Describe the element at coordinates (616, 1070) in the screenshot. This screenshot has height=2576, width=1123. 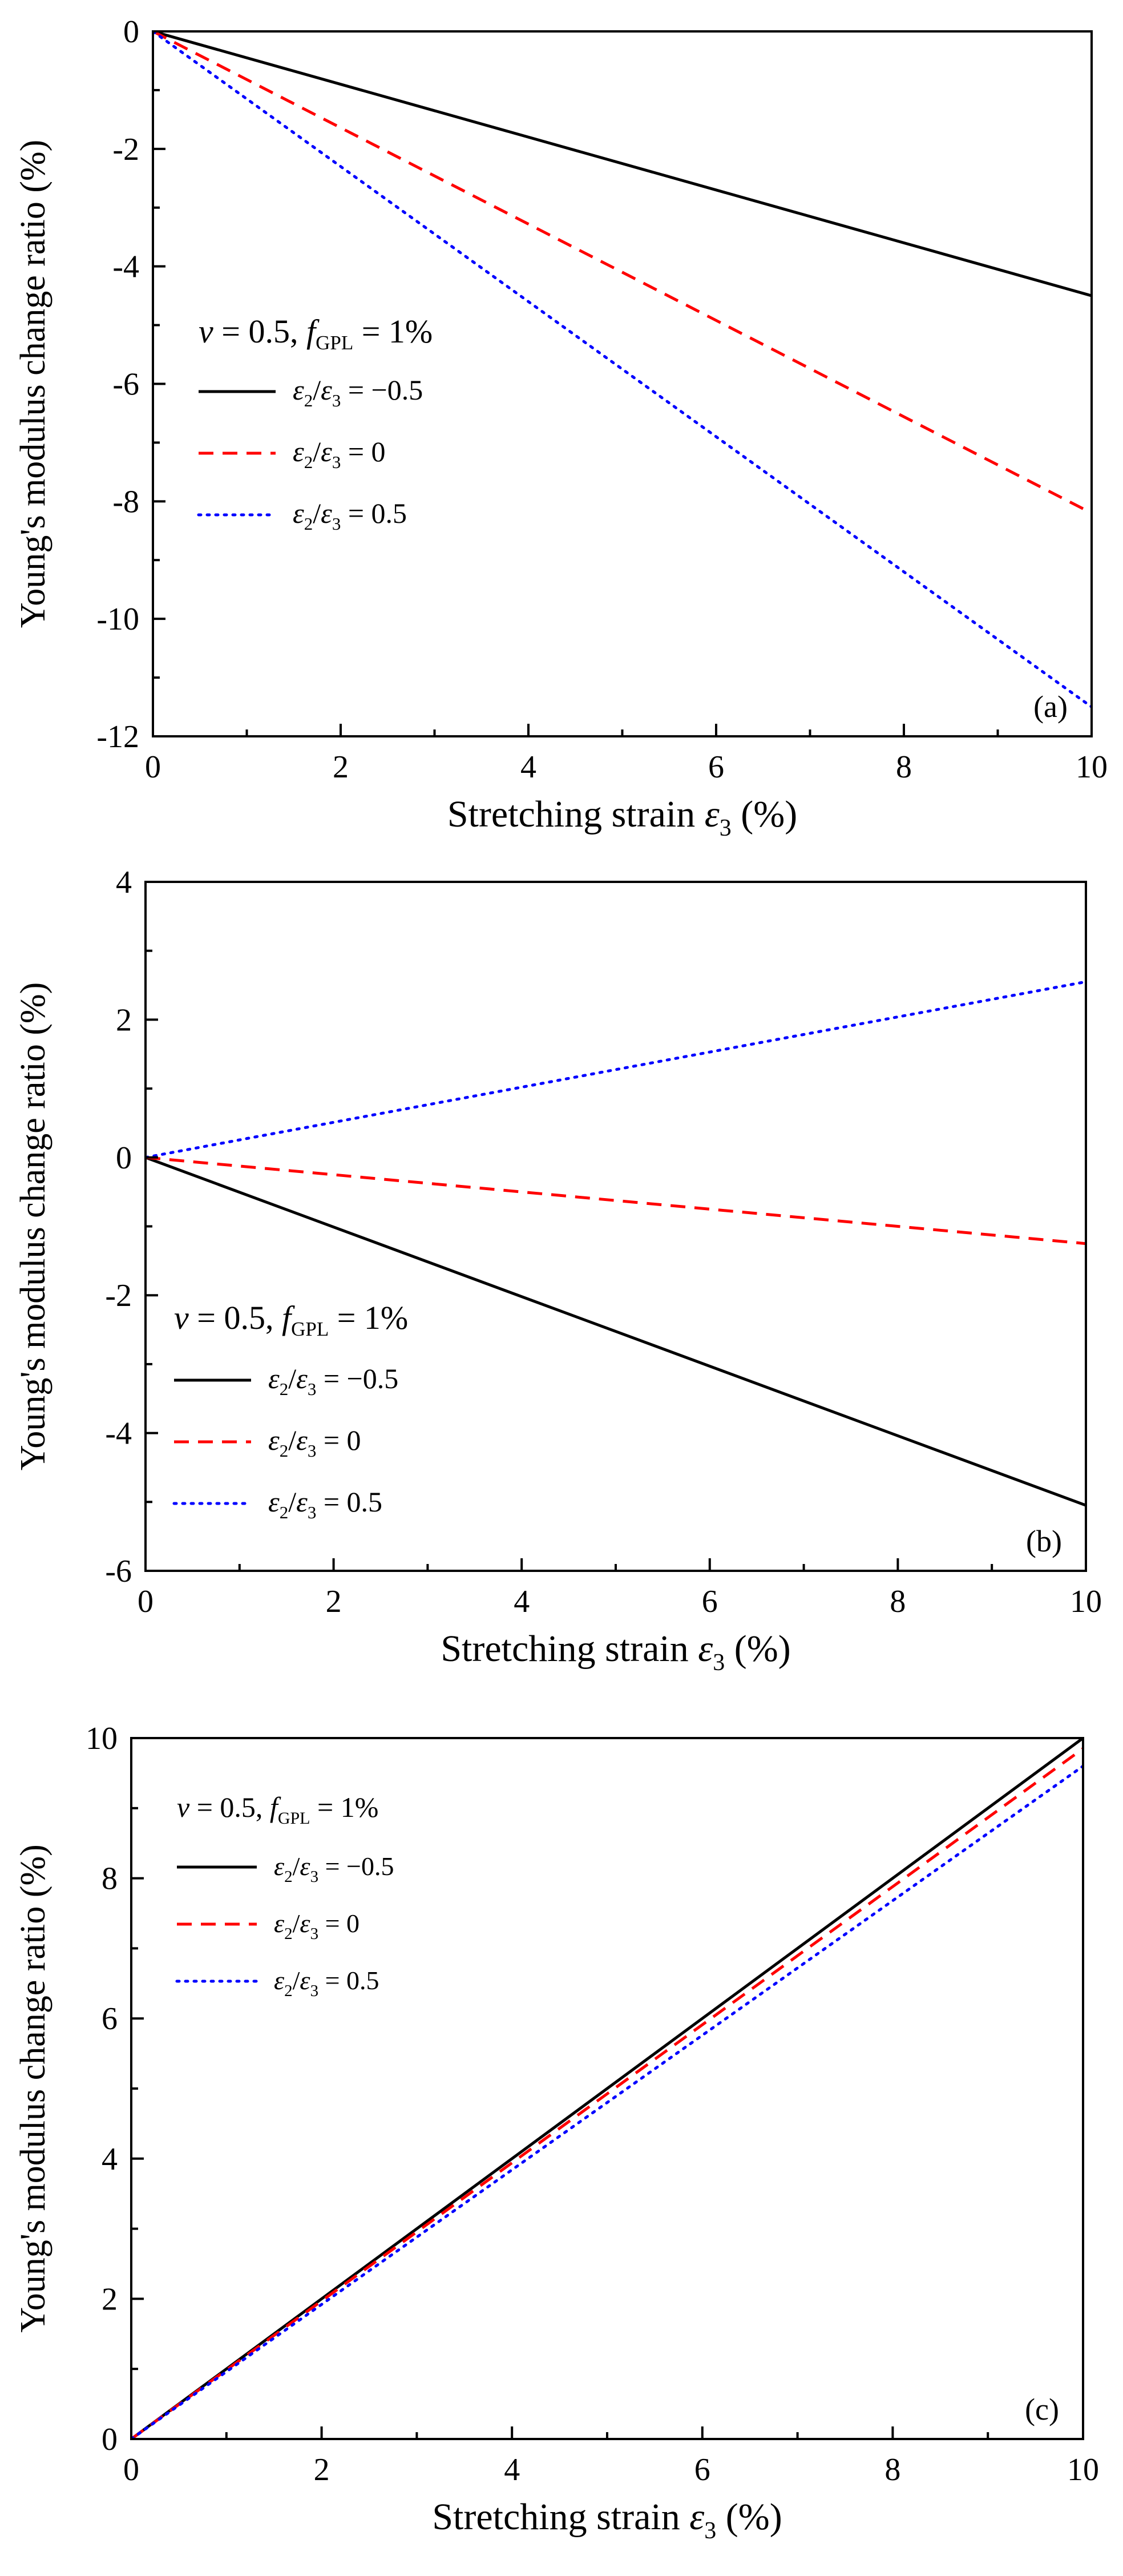
I see `series-line-plus-half` at that location.